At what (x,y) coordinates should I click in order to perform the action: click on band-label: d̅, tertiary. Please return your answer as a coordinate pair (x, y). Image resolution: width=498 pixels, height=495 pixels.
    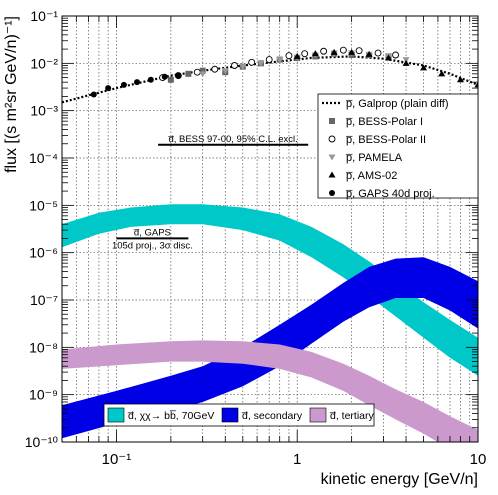
    Looking at the image, I should click on (352, 416).